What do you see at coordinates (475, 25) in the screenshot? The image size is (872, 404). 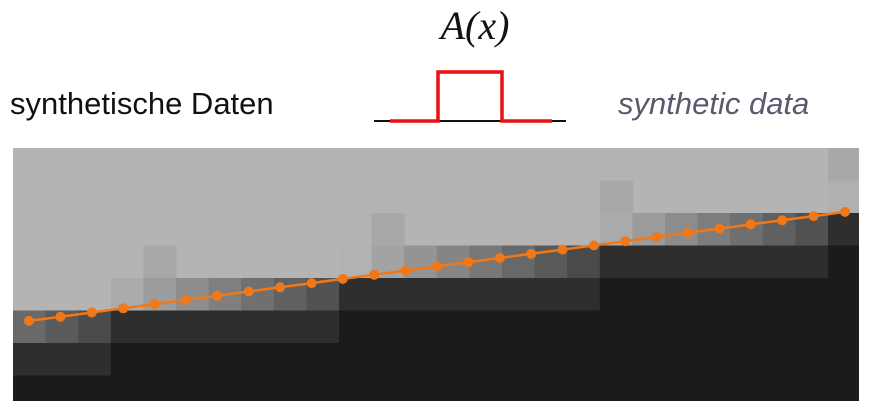 I see `formula-title: A(x)` at bounding box center [475, 25].